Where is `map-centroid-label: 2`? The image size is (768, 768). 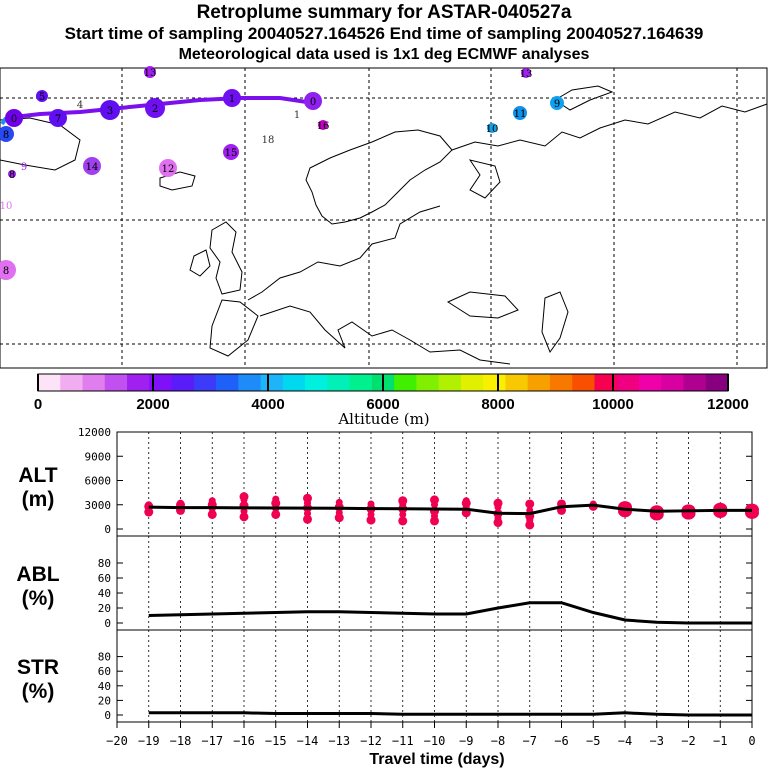
map-centroid-label: 2 is located at coordinates (155, 109).